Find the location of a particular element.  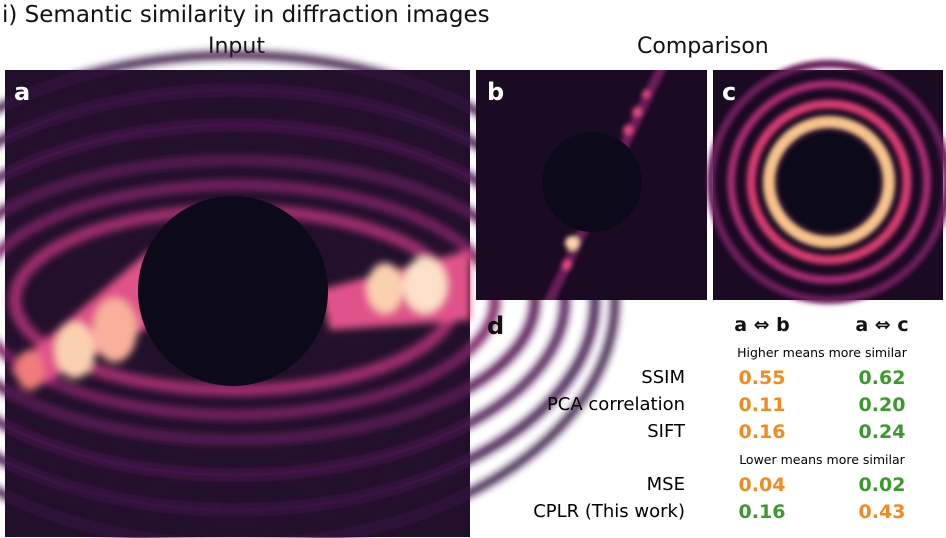

panel-label: b is located at coordinates (496, 92).